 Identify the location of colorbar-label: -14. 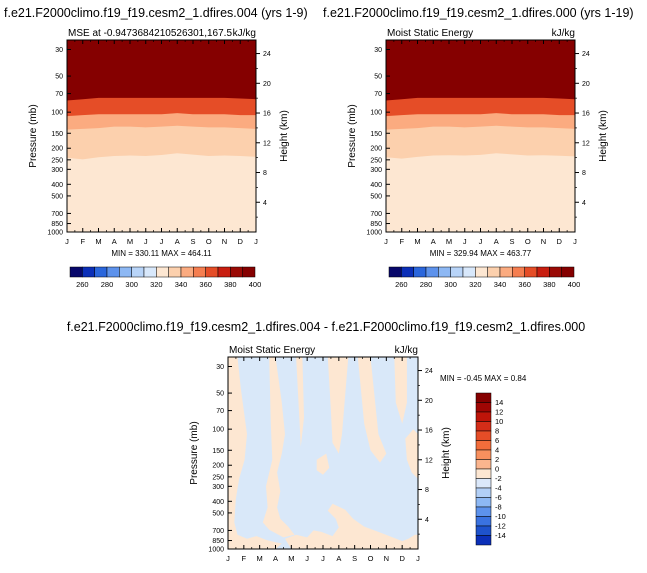
(500, 535).